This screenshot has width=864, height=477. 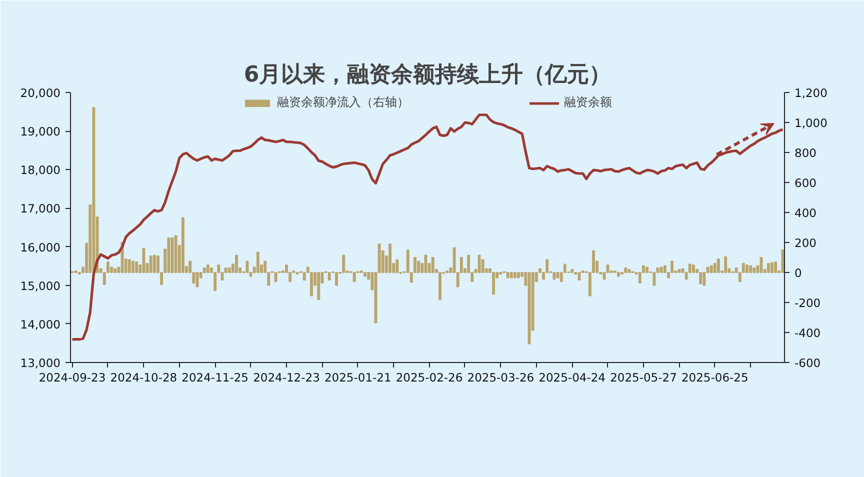 I want to click on chart-title: 6月以来，融资余额持续上升（亿元）, so click(x=428, y=75).